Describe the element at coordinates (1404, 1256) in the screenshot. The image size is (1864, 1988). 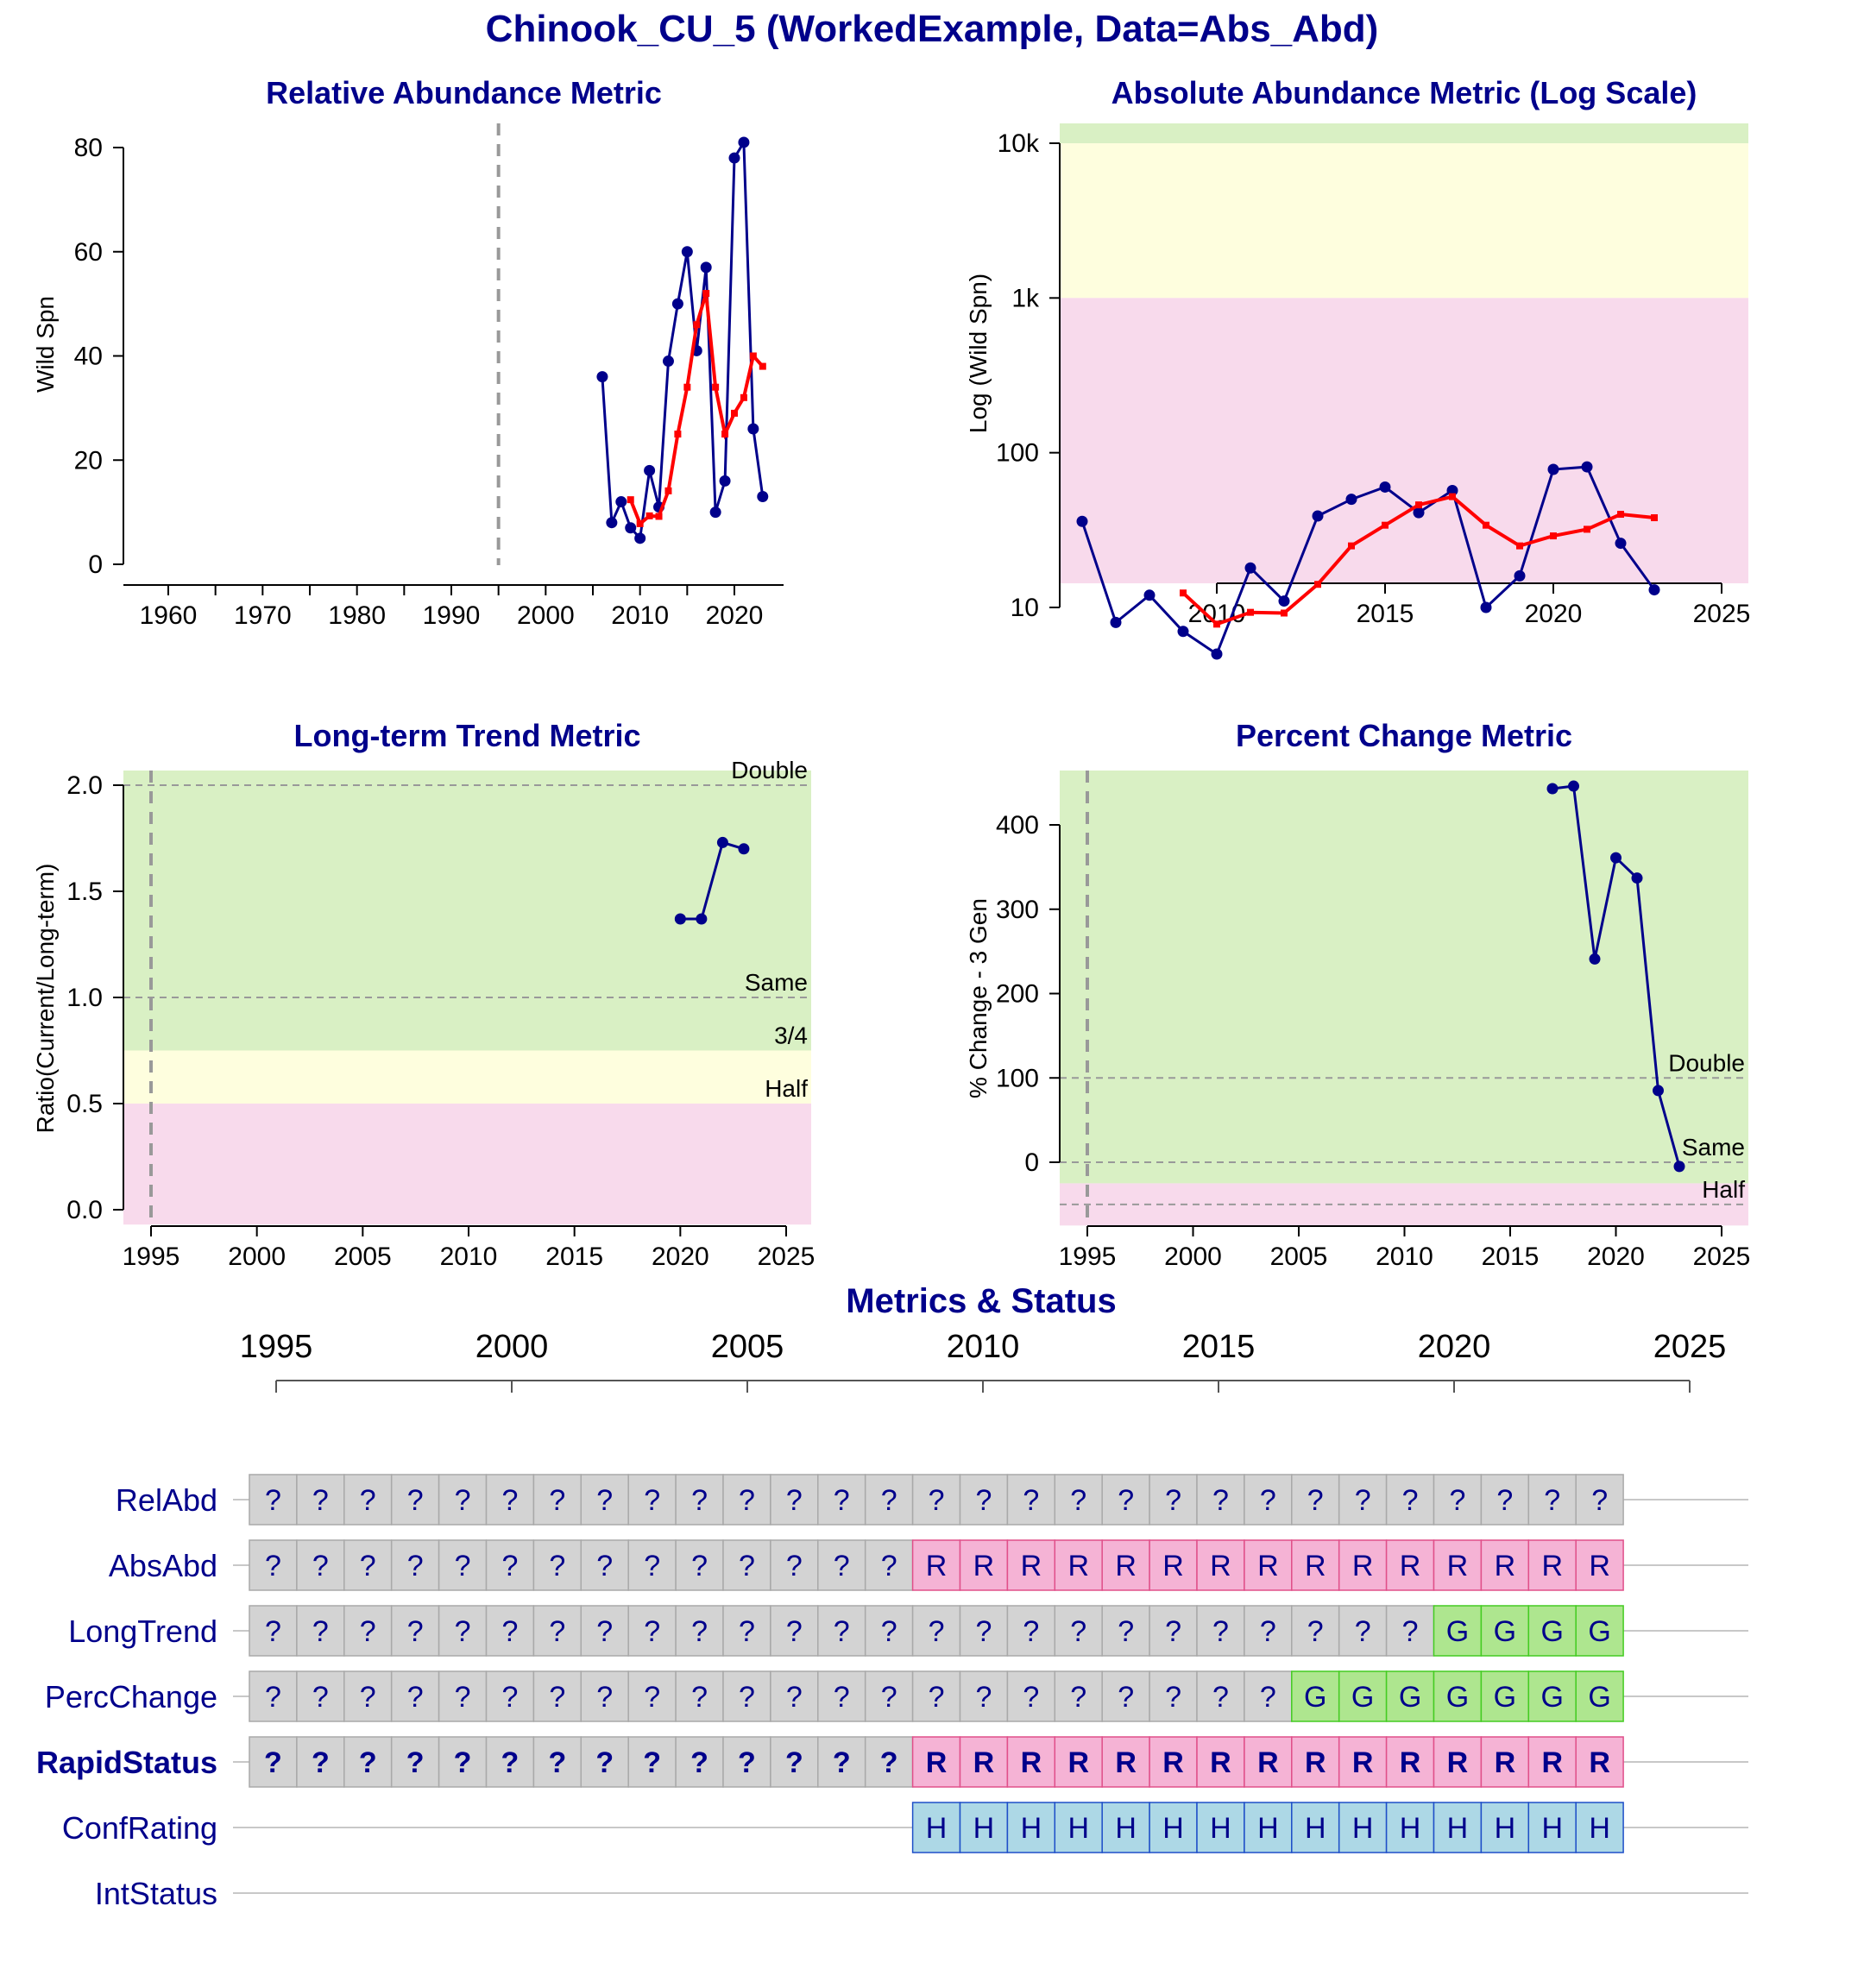
I see `x-tick-label: 2010` at that location.